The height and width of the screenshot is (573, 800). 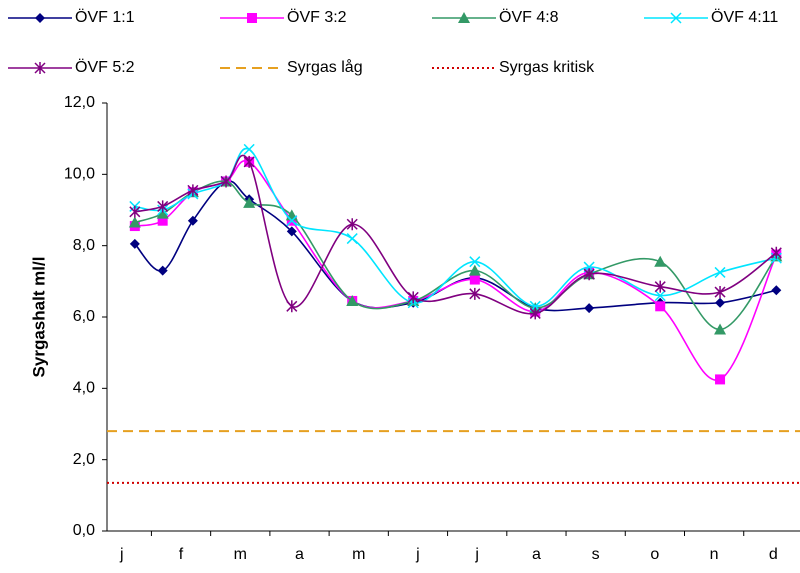 What do you see at coordinates (495, 17) in the screenshot?
I see `legend-item: ÖVF 4:8` at bounding box center [495, 17].